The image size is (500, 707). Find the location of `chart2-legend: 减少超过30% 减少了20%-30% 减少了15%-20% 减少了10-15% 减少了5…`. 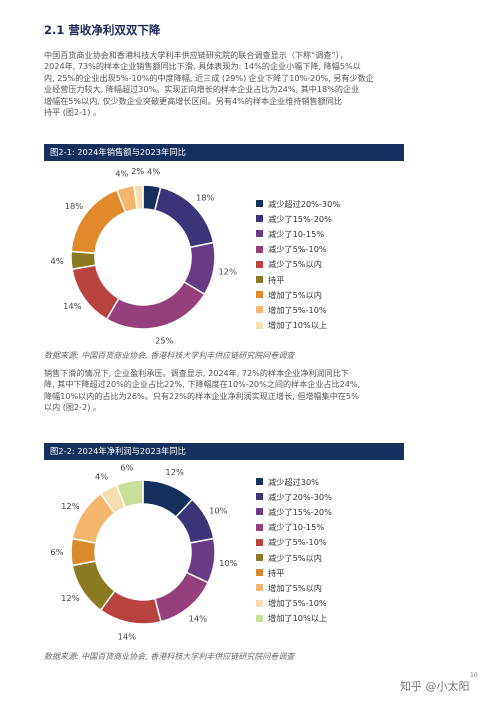

chart2-legend: 减少超过30% 减少了20%-30% 减少了15%-20% 减少了10-15% 减少了5… is located at coordinates (294, 550).